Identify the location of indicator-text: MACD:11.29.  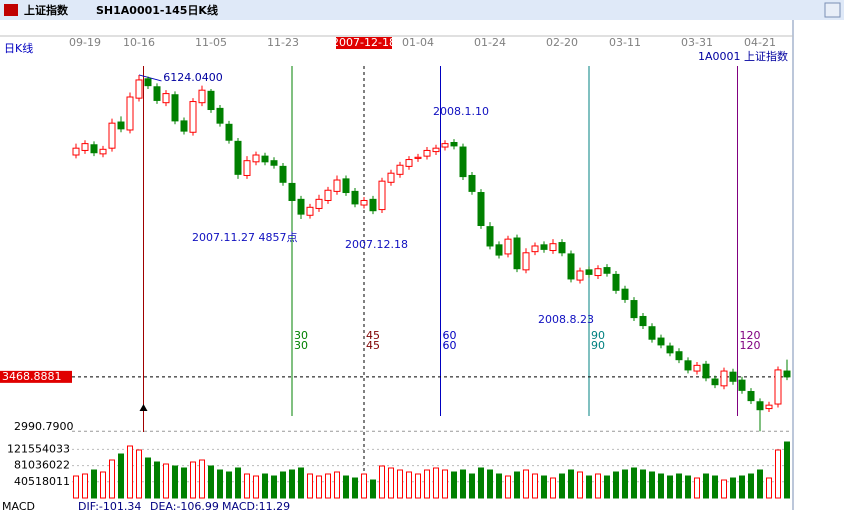
(256, 505).